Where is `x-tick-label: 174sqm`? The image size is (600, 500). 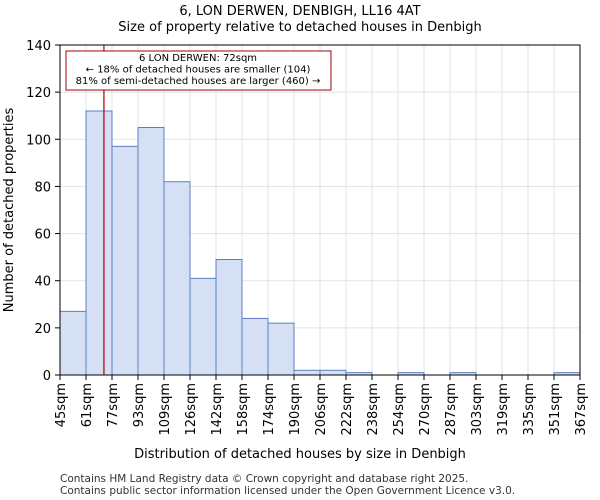
x-tick-label: 174sqm is located at coordinates (269, 409).